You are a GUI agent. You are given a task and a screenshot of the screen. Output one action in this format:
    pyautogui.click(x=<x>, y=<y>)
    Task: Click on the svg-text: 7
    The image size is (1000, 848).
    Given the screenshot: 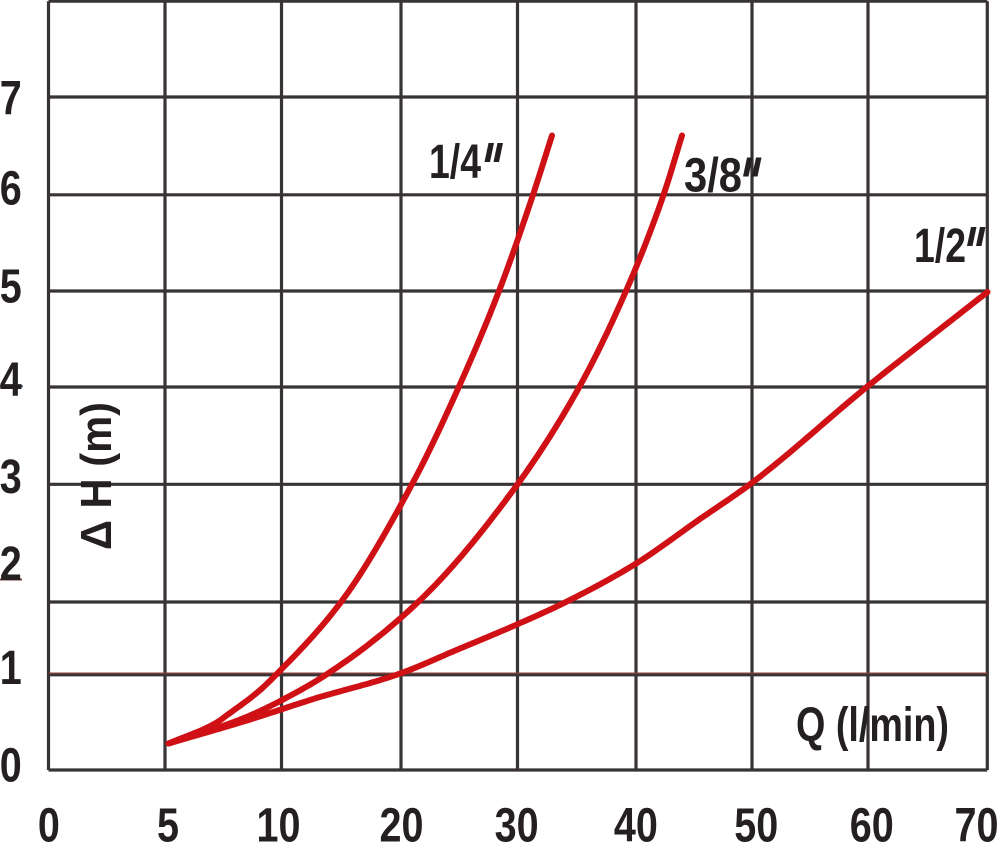 What is the action you would take?
    pyautogui.click(x=11, y=98)
    